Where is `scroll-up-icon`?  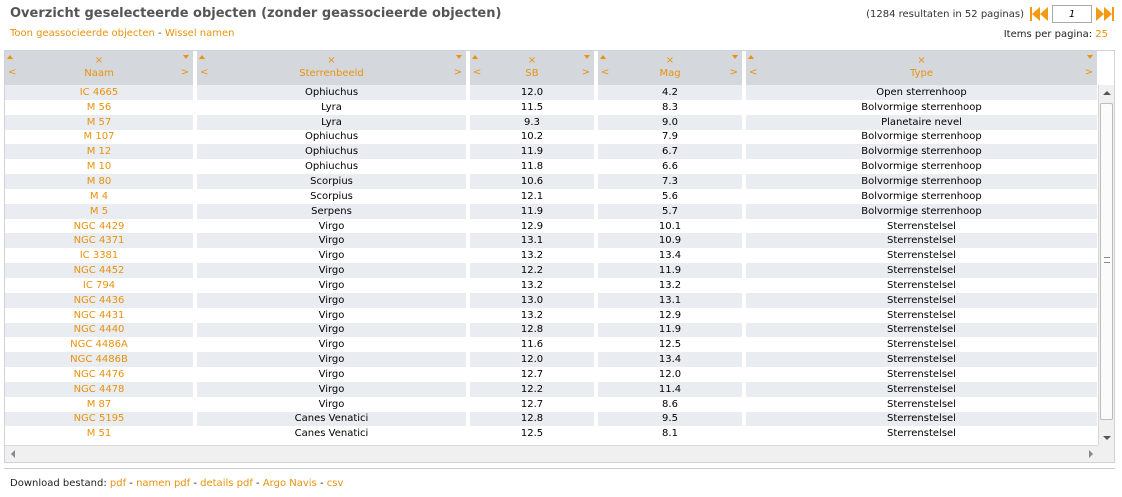
scroll-up-icon is located at coordinates (1107, 93).